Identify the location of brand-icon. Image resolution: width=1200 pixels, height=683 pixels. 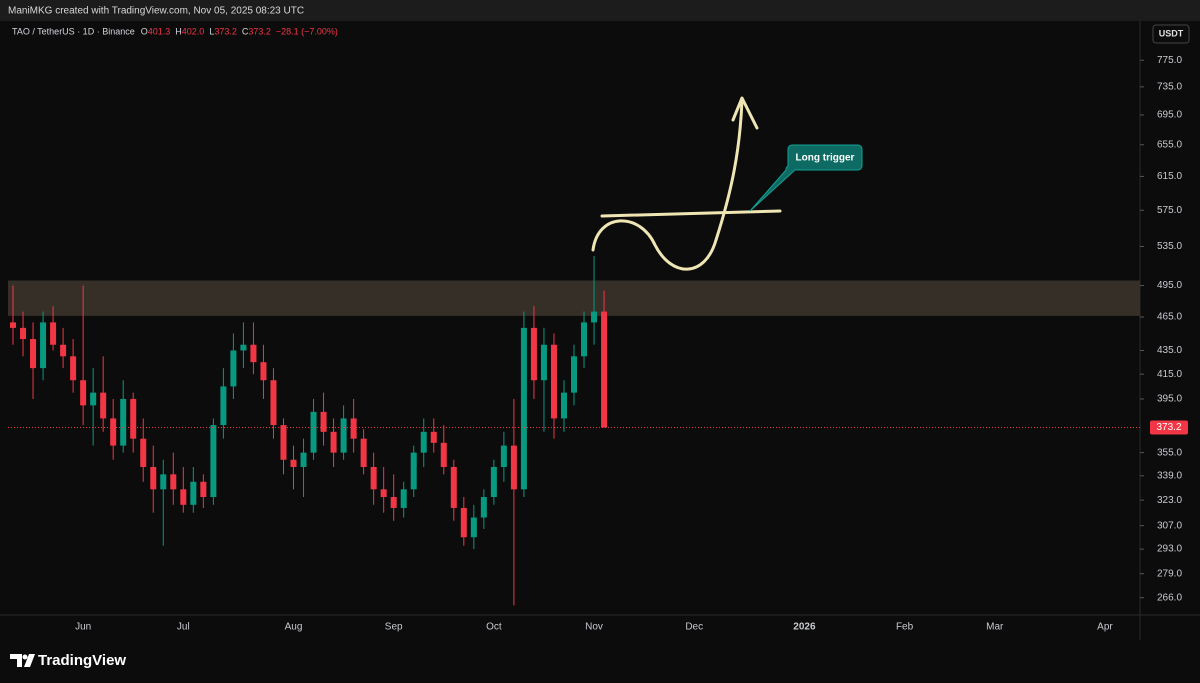
(22, 660).